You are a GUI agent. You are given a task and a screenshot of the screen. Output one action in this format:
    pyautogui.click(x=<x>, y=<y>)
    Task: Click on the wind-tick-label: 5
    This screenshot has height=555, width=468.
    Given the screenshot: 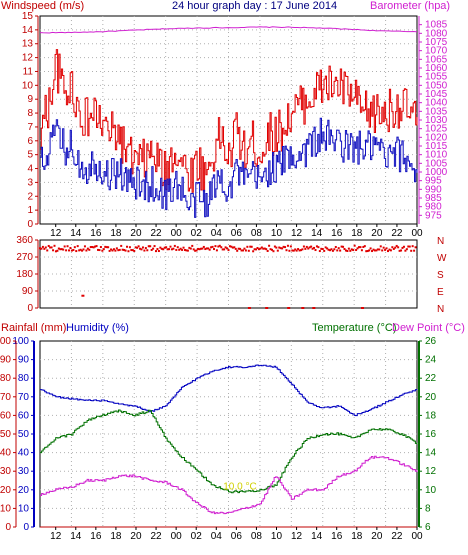 What is the action you would take?
    pyautogui.click(x=30, y=155)
    